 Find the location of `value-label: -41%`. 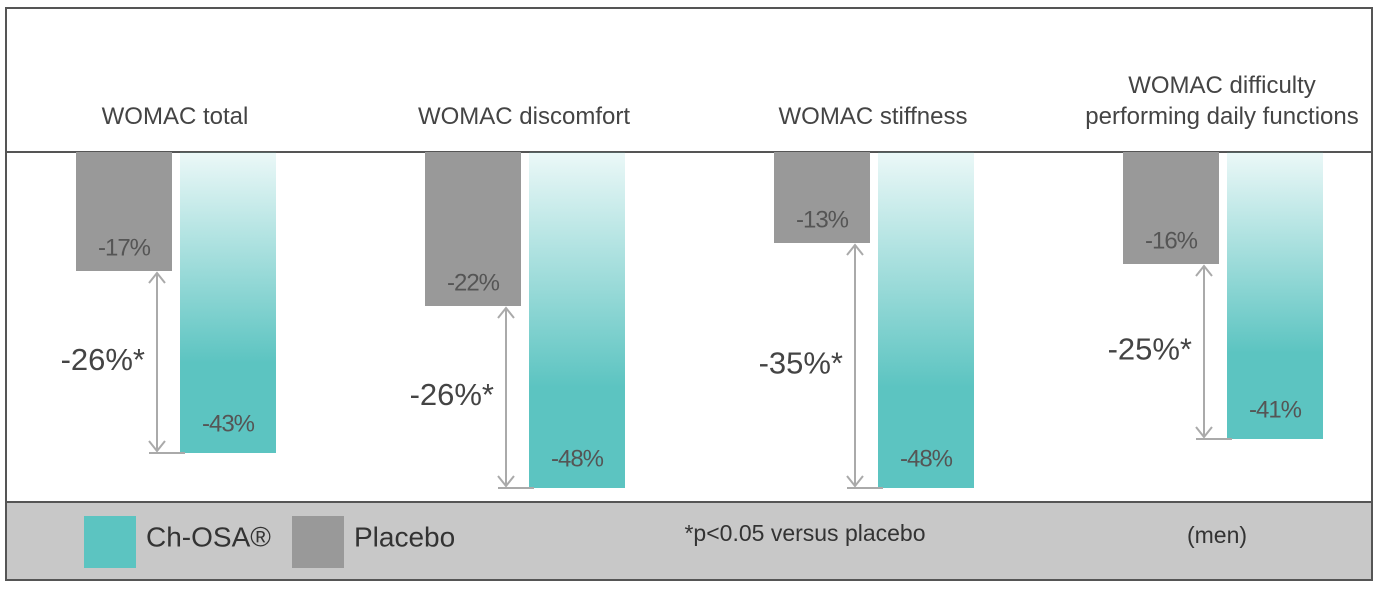

value-label: -41% is located at coordinates (1275, 409).